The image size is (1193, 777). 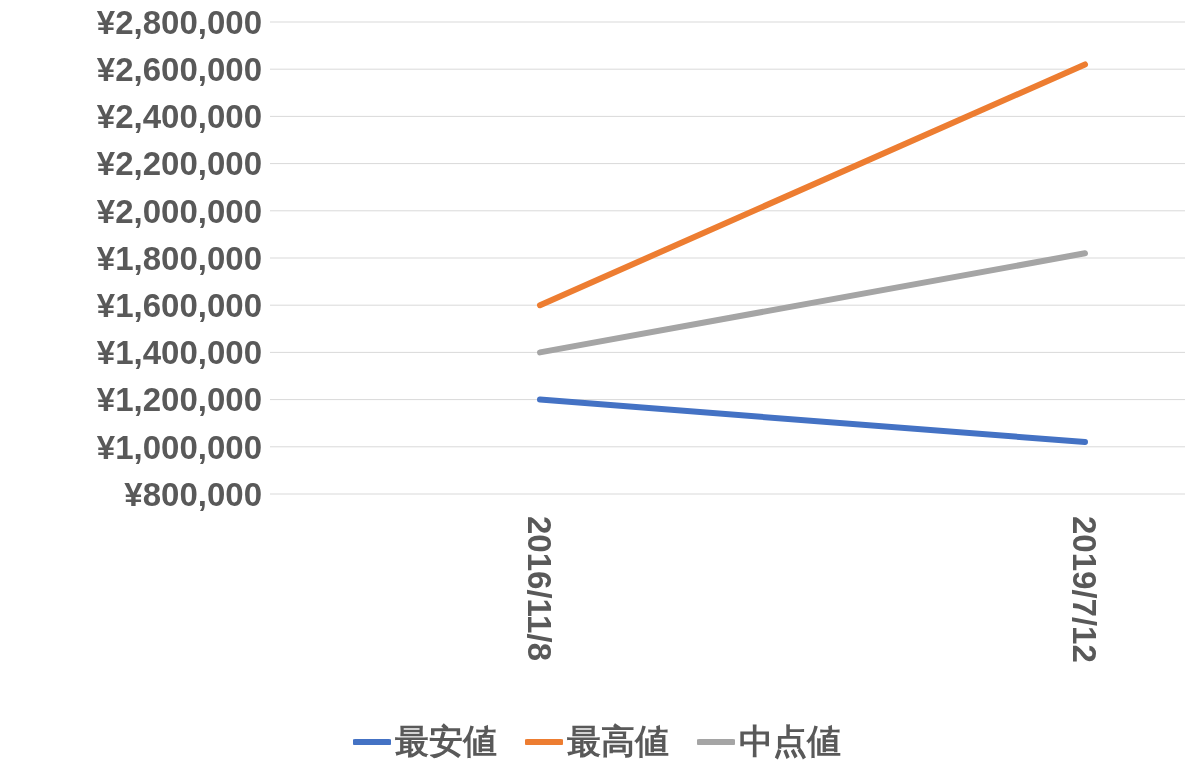 I want to click on y-tick-label: ¥2,800,000, so click(x=179, y=22).